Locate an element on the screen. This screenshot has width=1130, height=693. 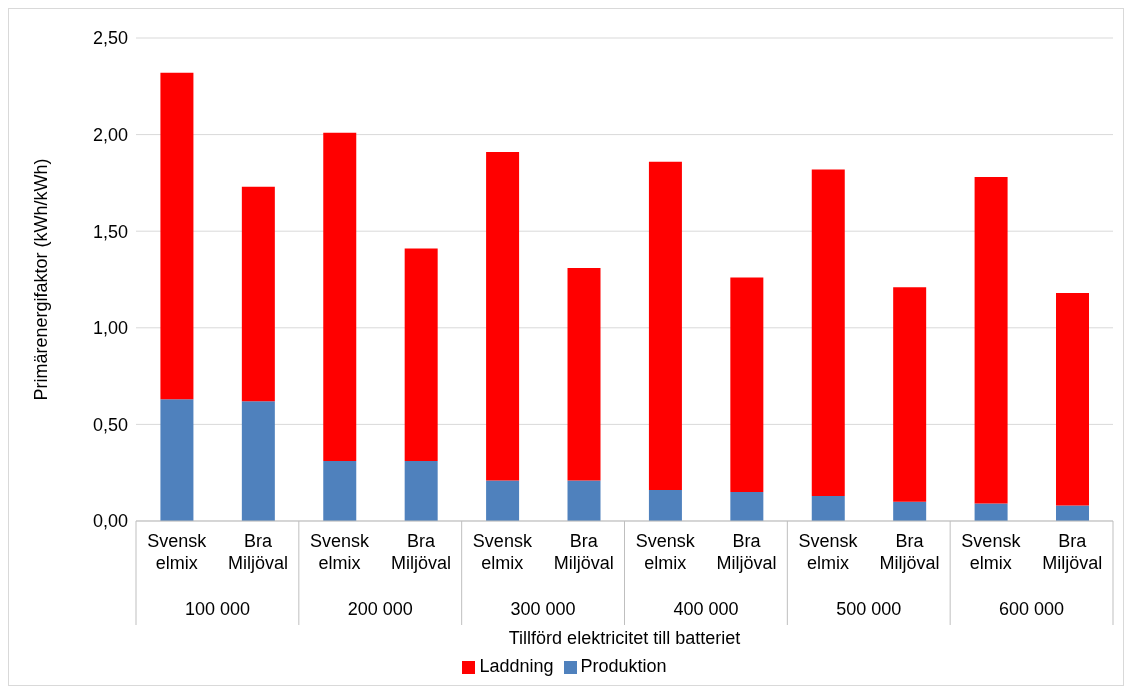
text: 300 000 is located at coordinates (543, 609).